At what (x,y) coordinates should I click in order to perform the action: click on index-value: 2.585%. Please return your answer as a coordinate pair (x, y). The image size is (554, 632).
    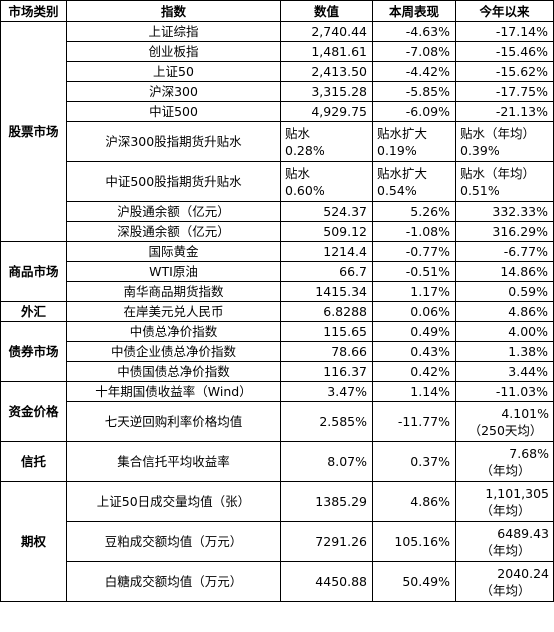
    Looking at the image, I should click on (326, 421).